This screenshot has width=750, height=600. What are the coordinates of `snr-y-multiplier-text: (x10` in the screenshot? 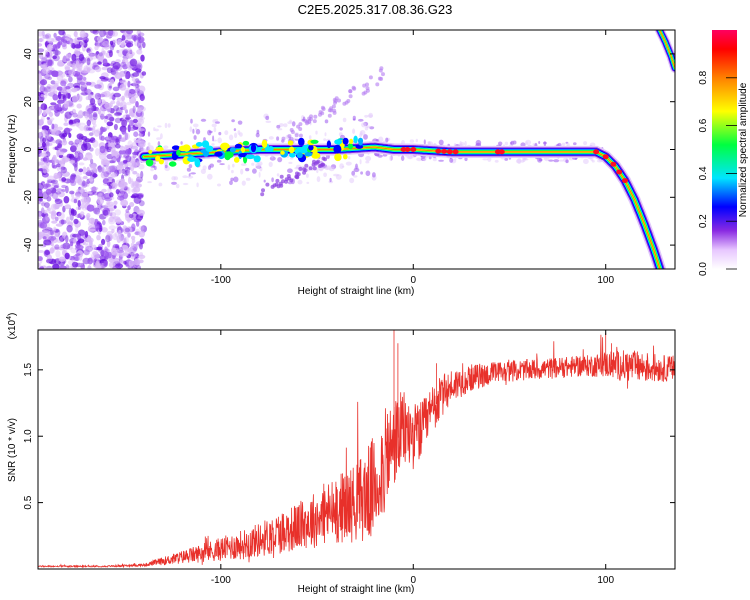 It's located at (12, 329).